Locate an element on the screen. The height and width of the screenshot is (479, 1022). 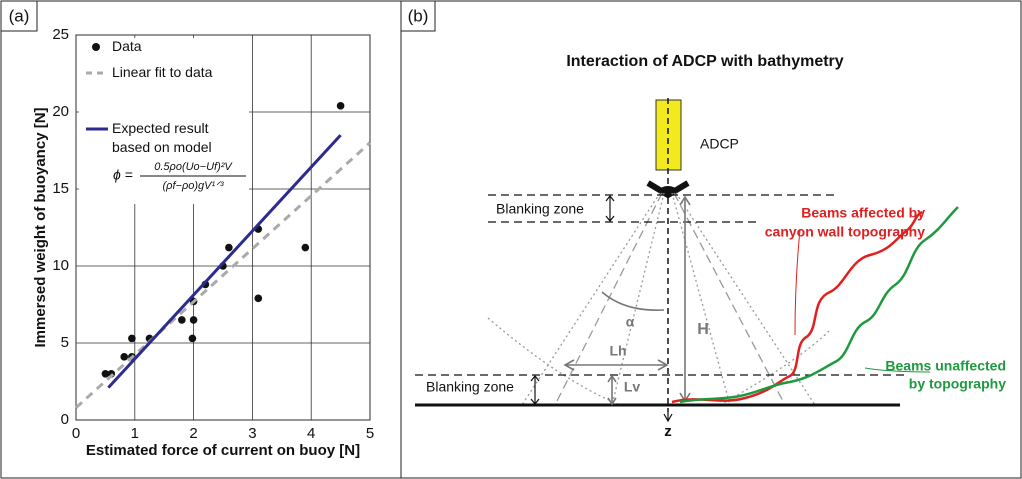
affected-label: Beams affected by is located at coordinates (863, 213).